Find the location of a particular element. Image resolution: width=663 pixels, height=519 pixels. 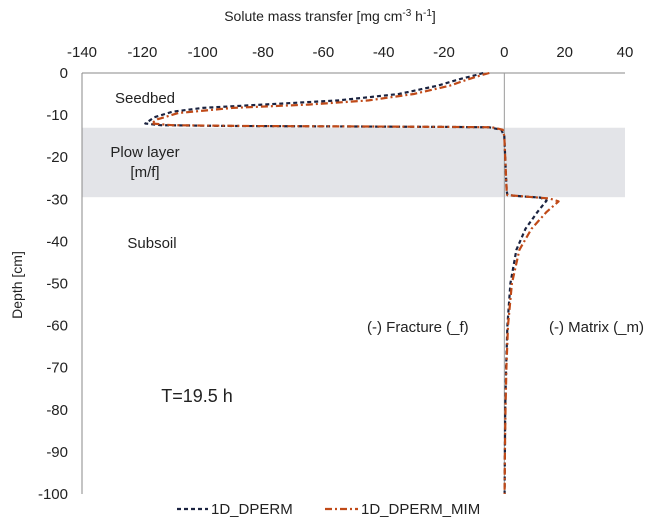

x-tick-label: -100 is located at coordinates (203, 52).